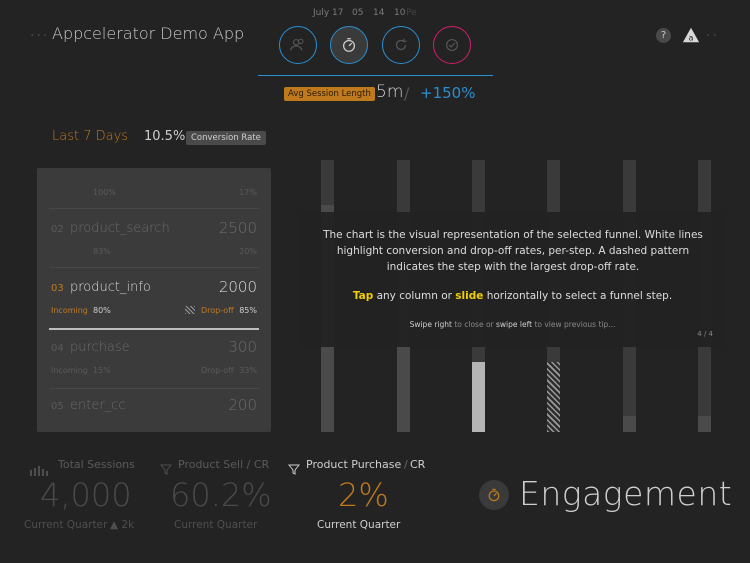 Image resolution: width=750 pixels, height=563 pixels. I want to click on tip-page-indicator: 4 / 4, so click(705, 334).